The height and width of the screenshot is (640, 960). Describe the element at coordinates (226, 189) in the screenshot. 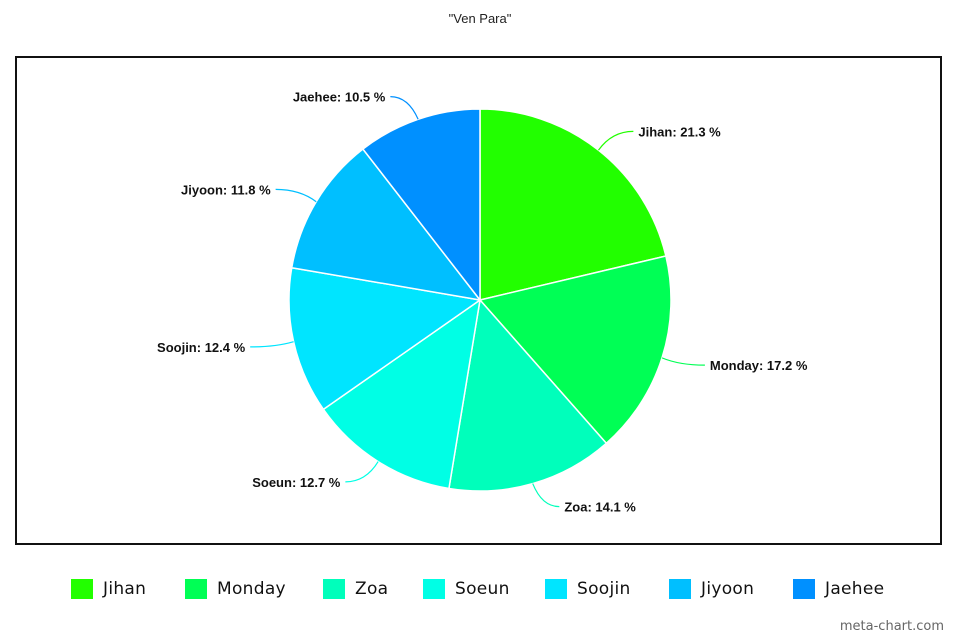

I see `slice-label-jiyoon: Jiyoon: 11.8 %` at that location.